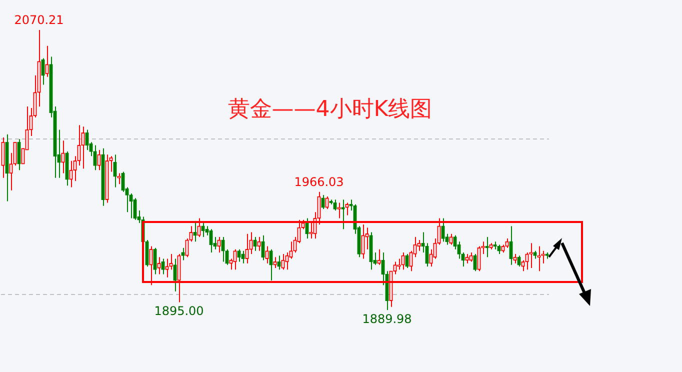 The width and height of the screenshot is (682, 372). Describe the element at coordinates (179, 311) in the screenshot. I see `annotation: 1895.00` at that location.